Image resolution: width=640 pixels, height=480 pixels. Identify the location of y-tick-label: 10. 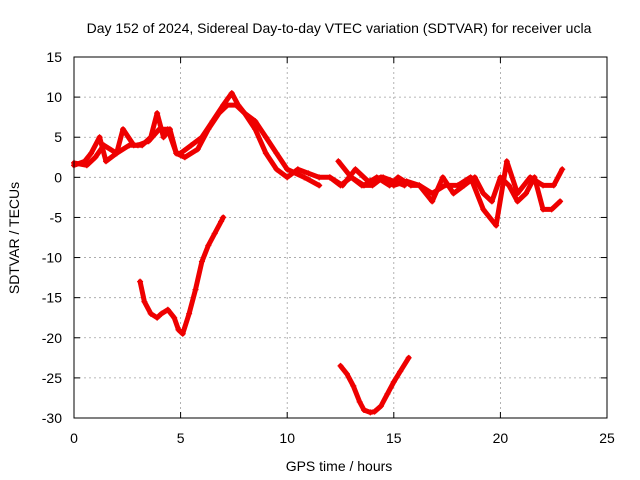
(54, 97).